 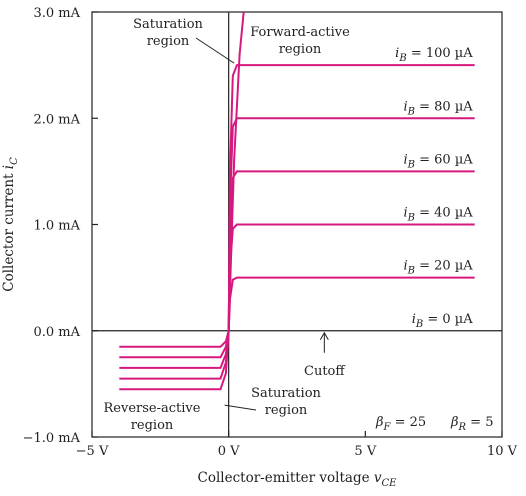 I want to click on saturation-region-top-label-line1: Saturation, so click(x=168, y=24).